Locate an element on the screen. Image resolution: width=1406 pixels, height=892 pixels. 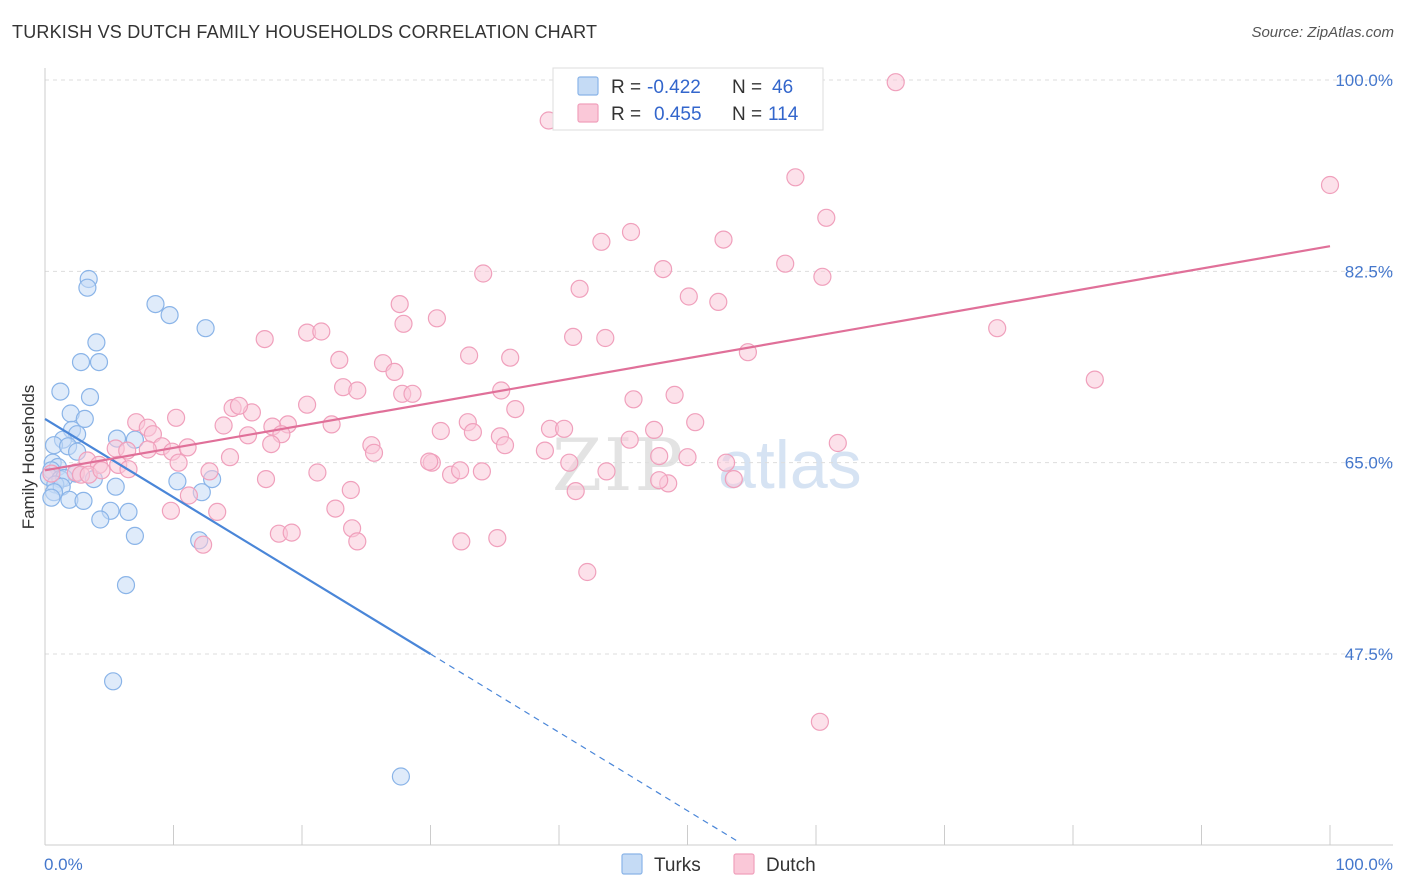
watermark: ZIP atlas is located at coordinates (707, 465).